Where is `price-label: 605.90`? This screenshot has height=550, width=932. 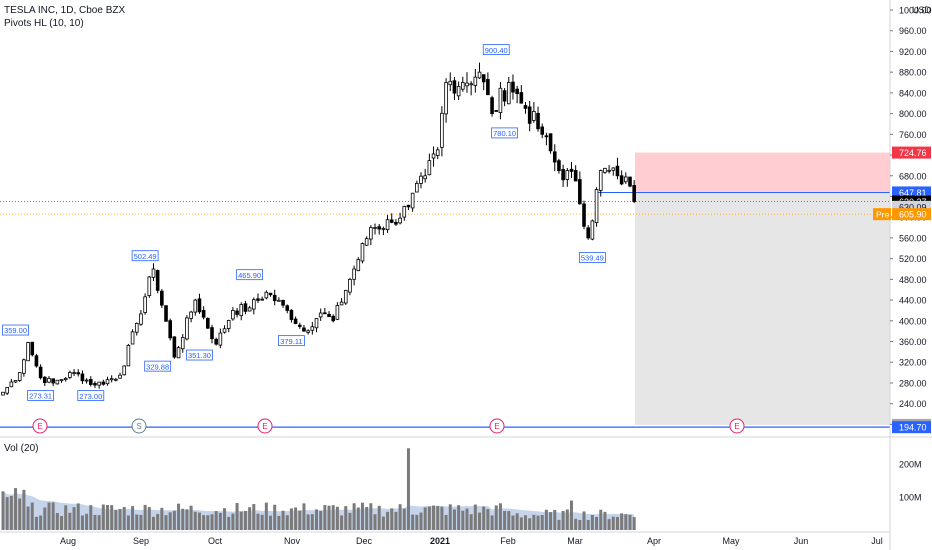 price-label: 605.90 is located at coordinates (913, 215).